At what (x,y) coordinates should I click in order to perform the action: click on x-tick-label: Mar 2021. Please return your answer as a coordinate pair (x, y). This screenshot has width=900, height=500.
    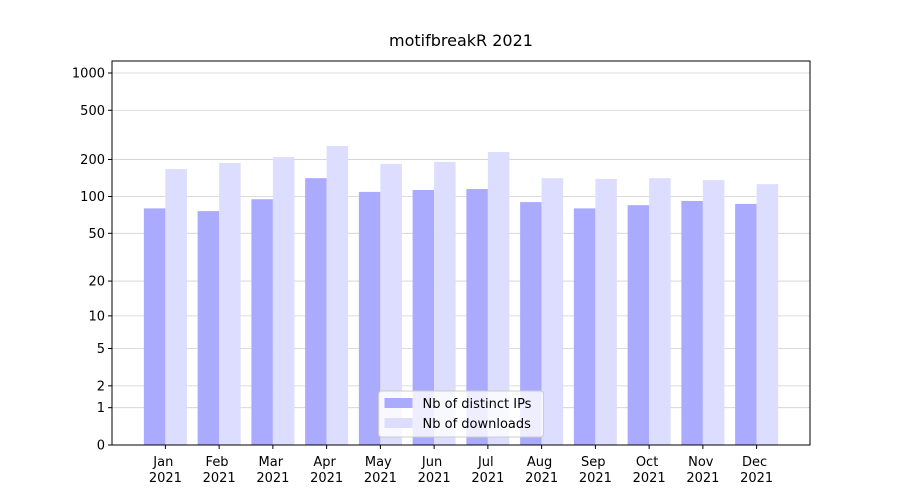
    Looking at the image, I should click on (272, 470).